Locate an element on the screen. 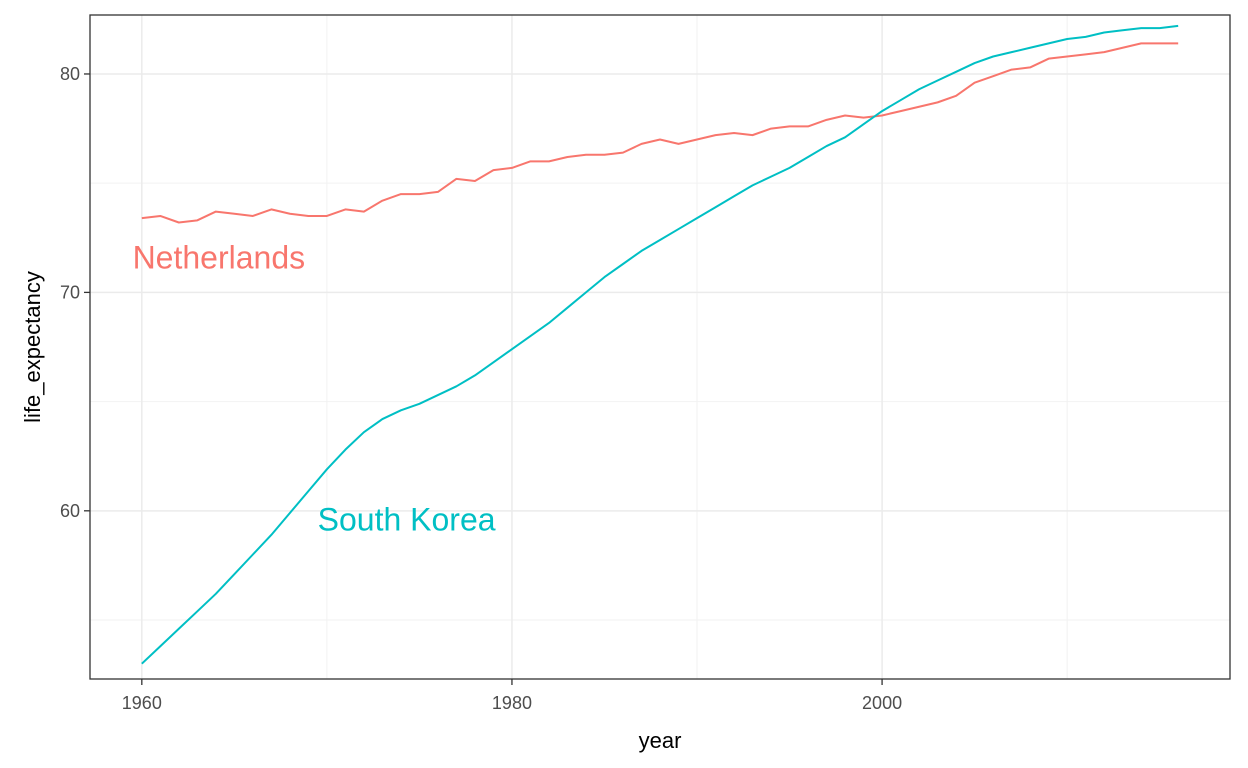  y-tick-label: 60 is located at coordinates (70, 511).